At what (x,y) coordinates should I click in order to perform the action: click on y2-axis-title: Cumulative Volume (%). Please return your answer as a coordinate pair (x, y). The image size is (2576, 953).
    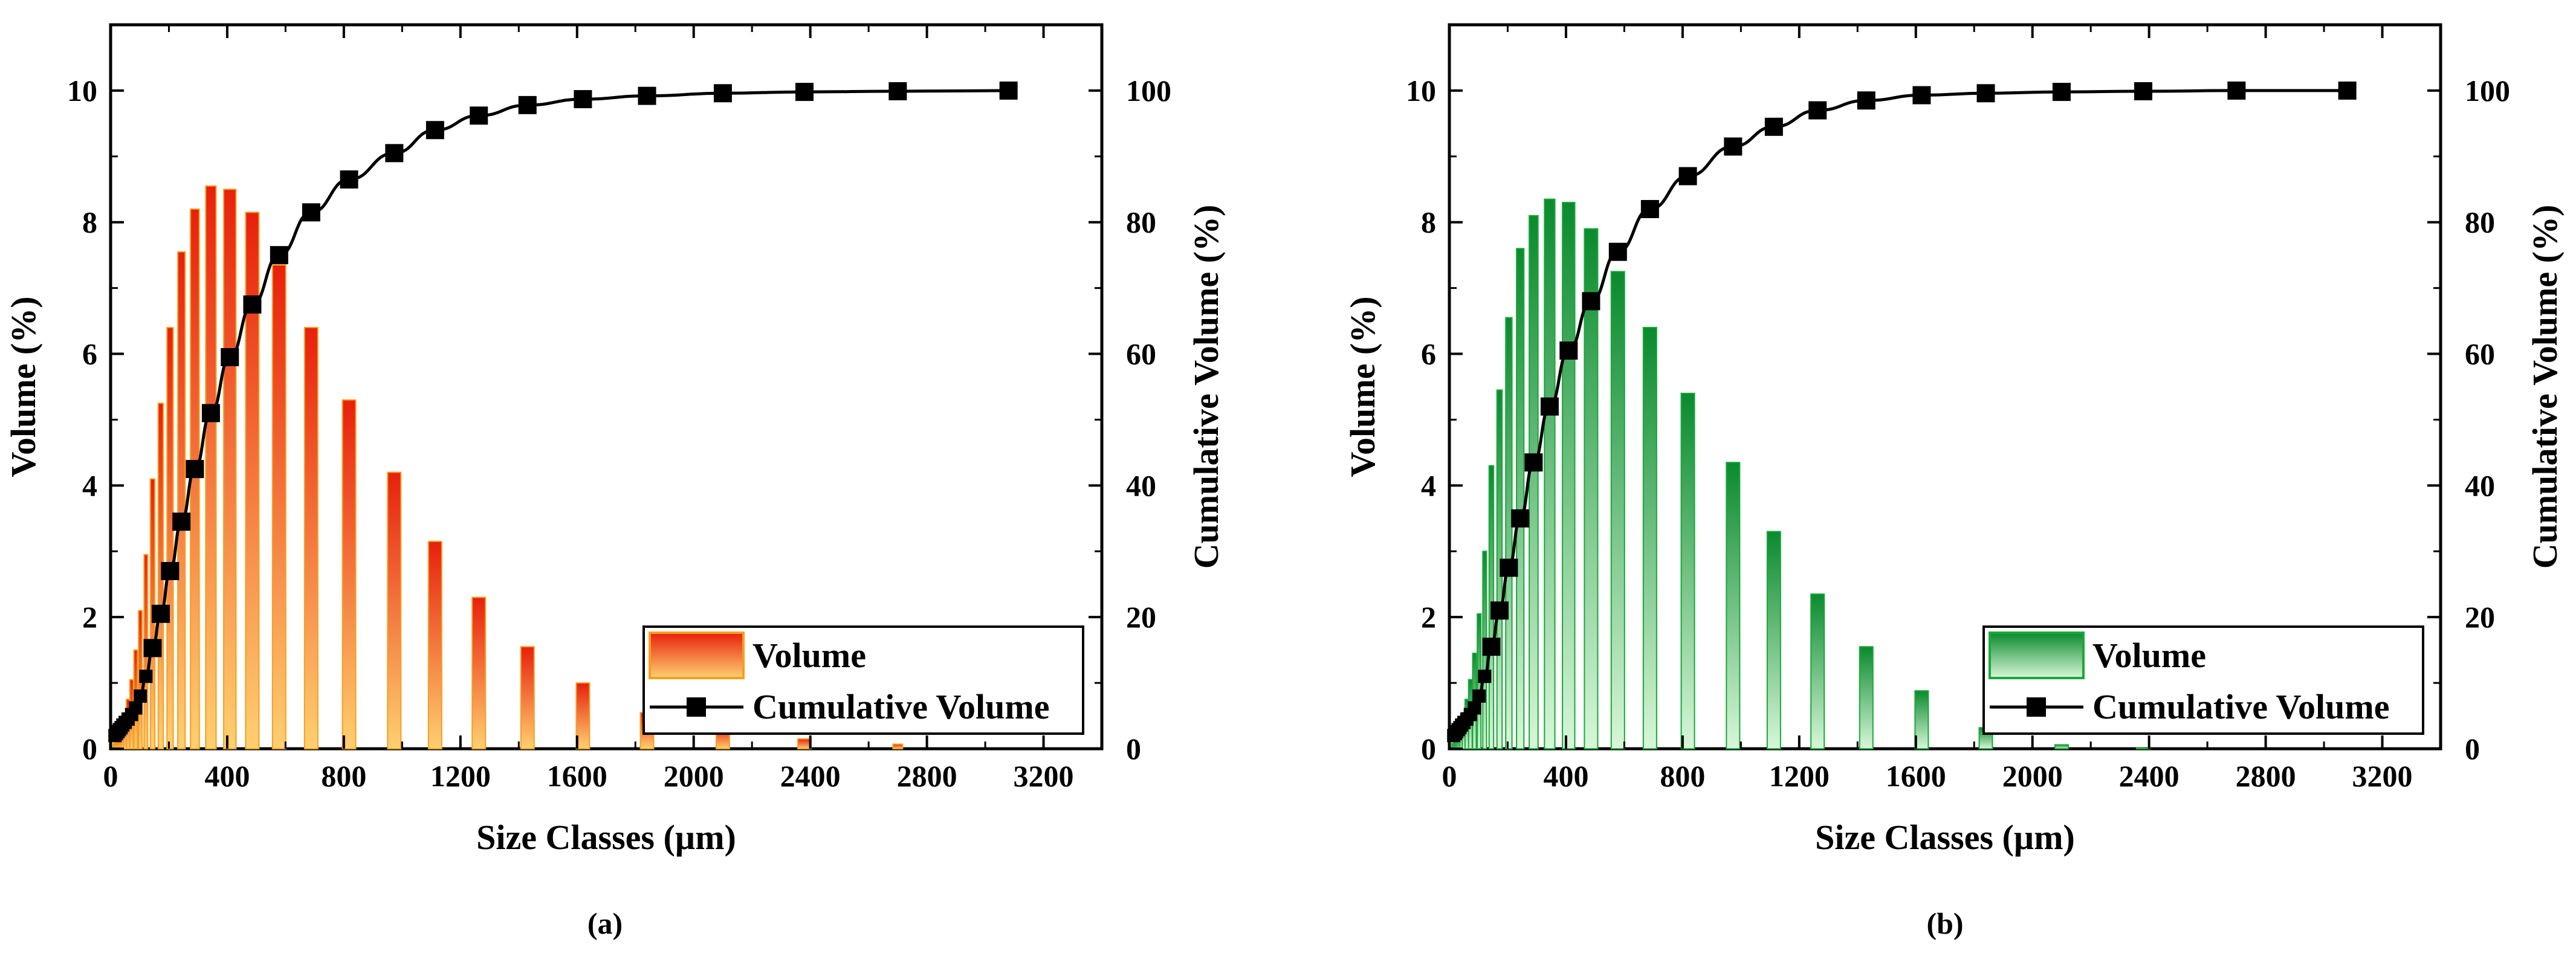
    Looking at the image, I should click on (2545, 387).